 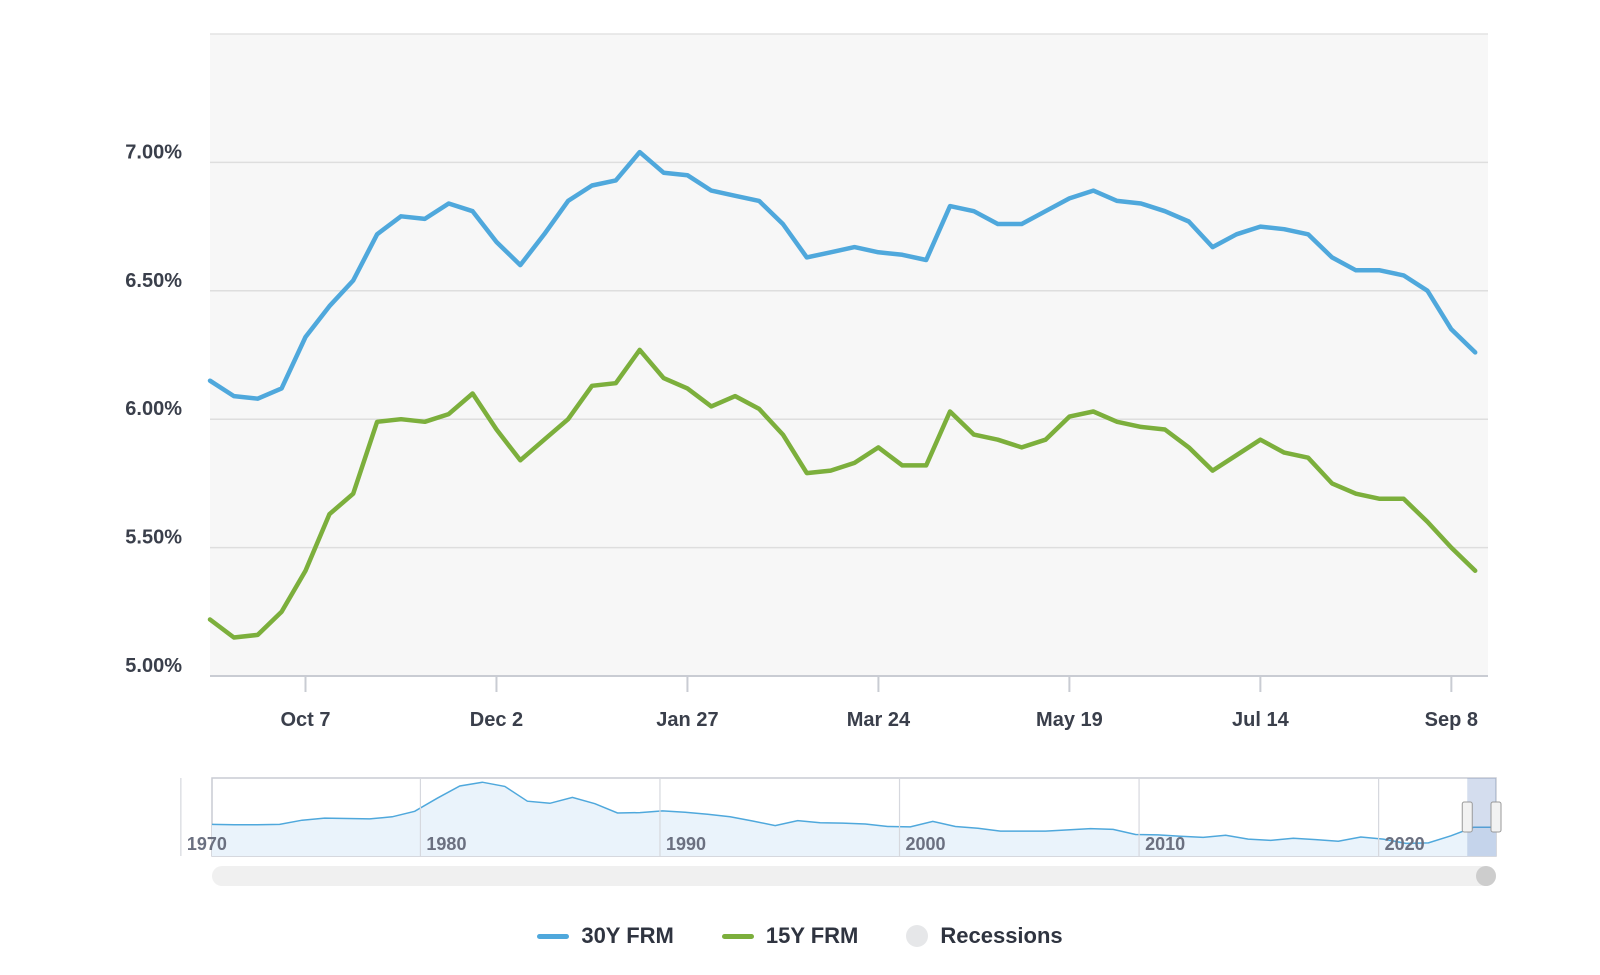 I want to click on scrollbar-thumb, so click(x=1486, y=876).